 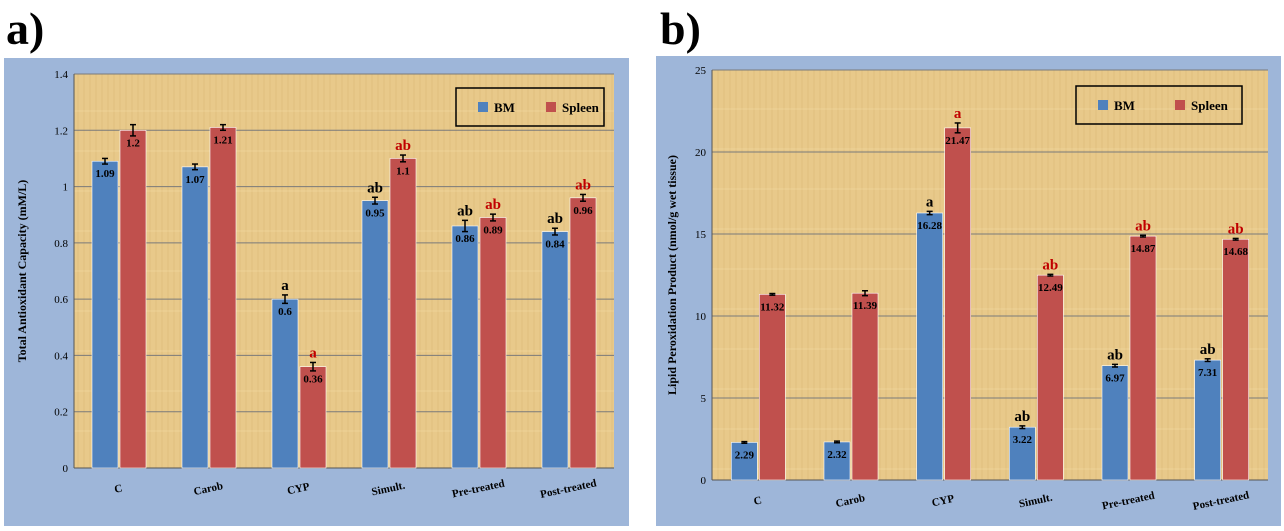 What do you see at coordinates (745, 455) in the screenshot?
I see `data-label: 2.29` at bounding box center [745, 455].